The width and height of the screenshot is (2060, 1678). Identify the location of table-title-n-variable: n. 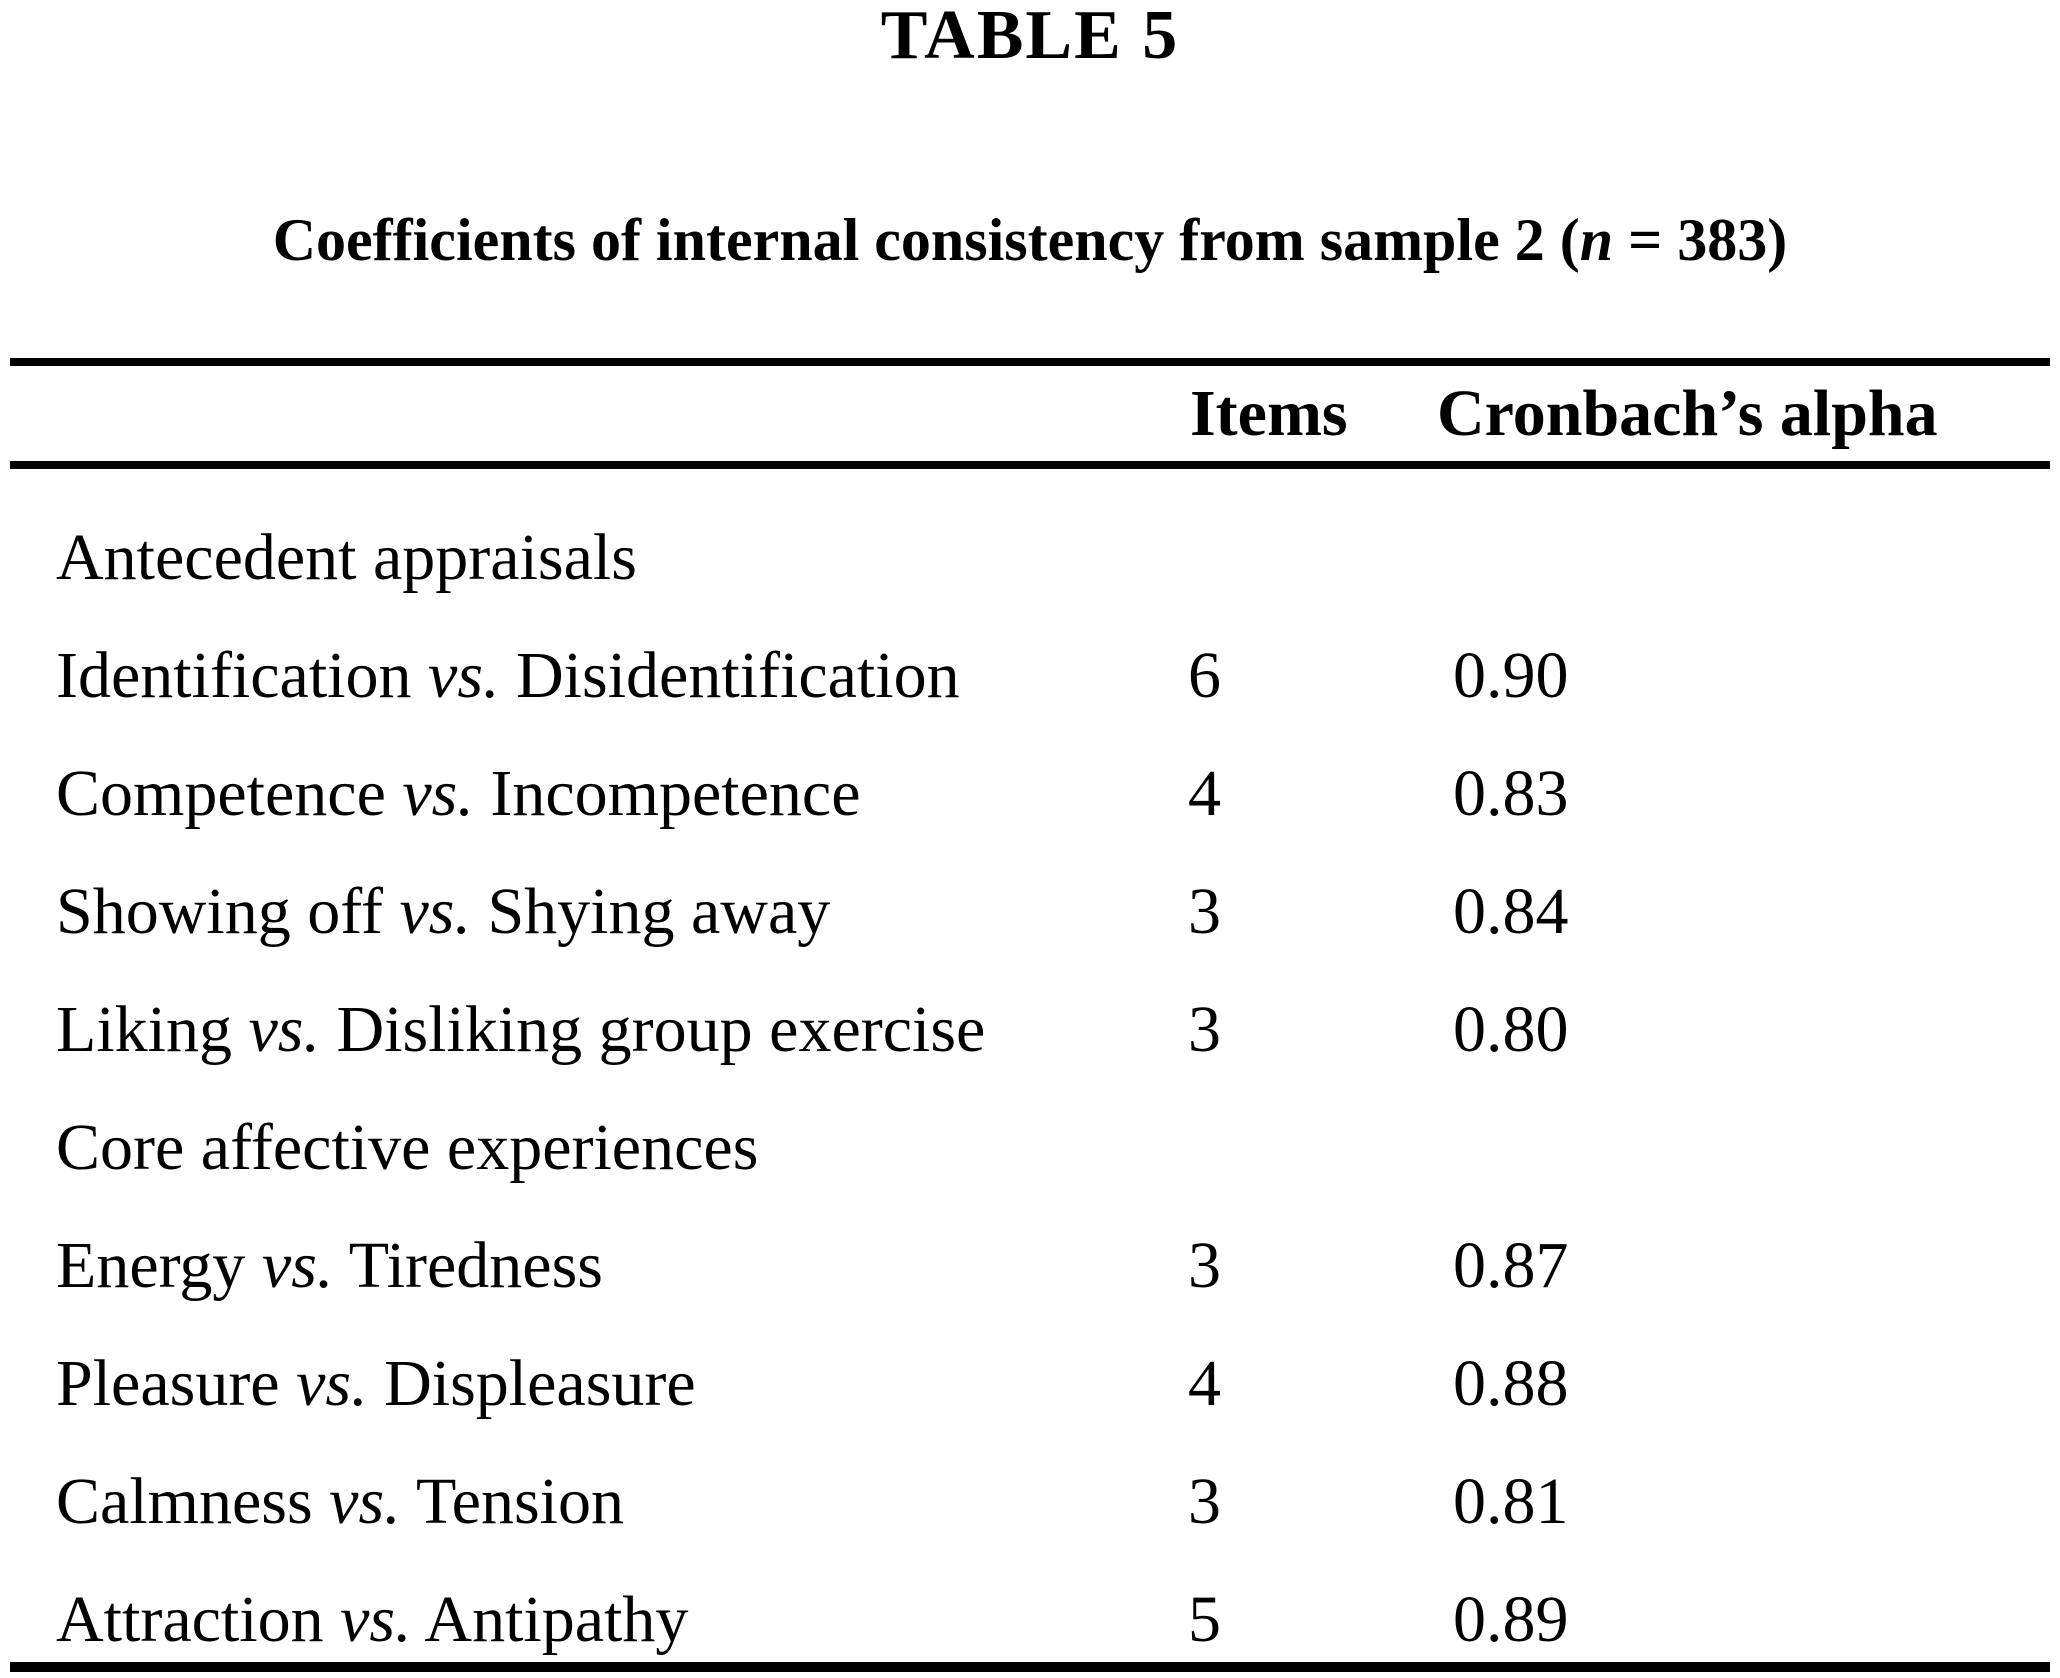
(1596, 240).